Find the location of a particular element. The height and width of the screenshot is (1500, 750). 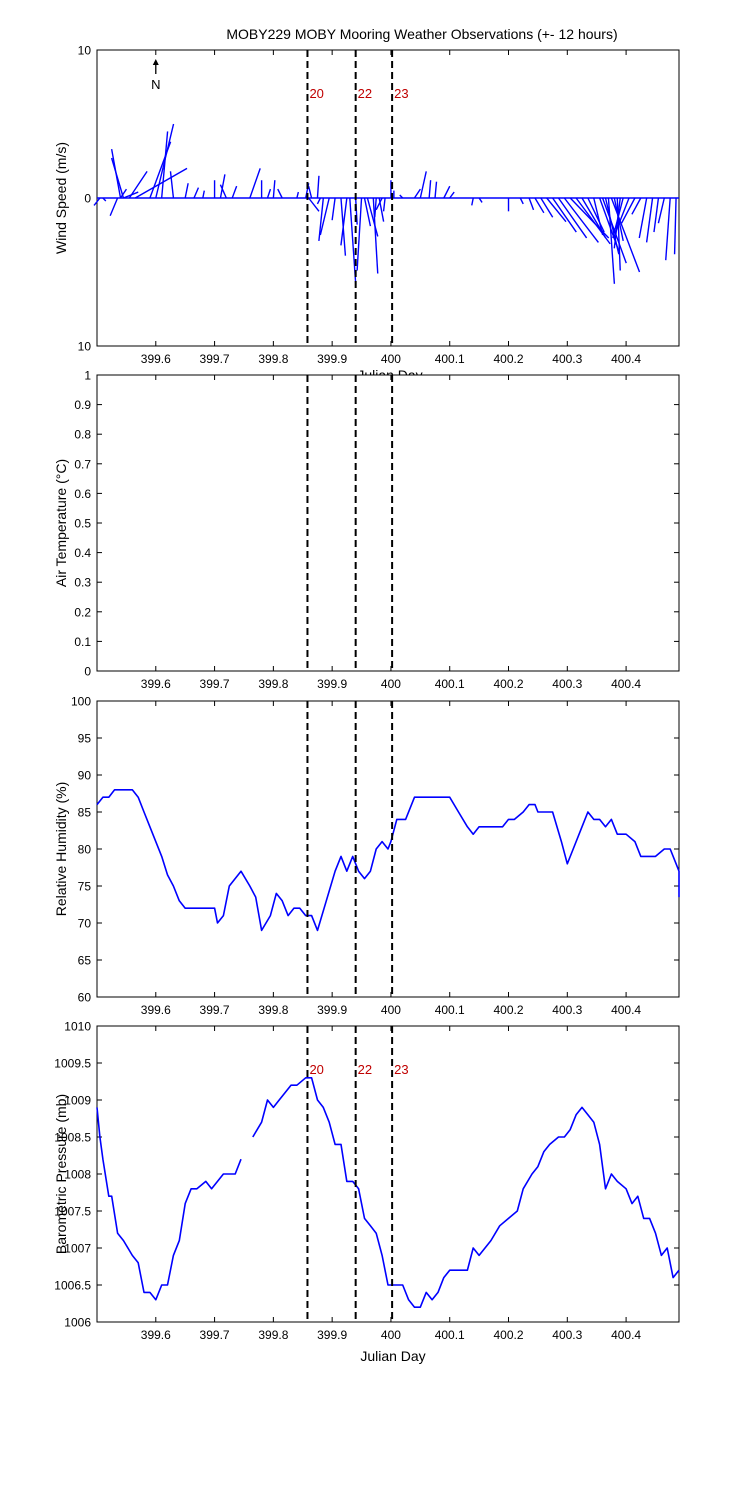

y-tick-label: 1008.5 is located at coordinates (72, 1138).